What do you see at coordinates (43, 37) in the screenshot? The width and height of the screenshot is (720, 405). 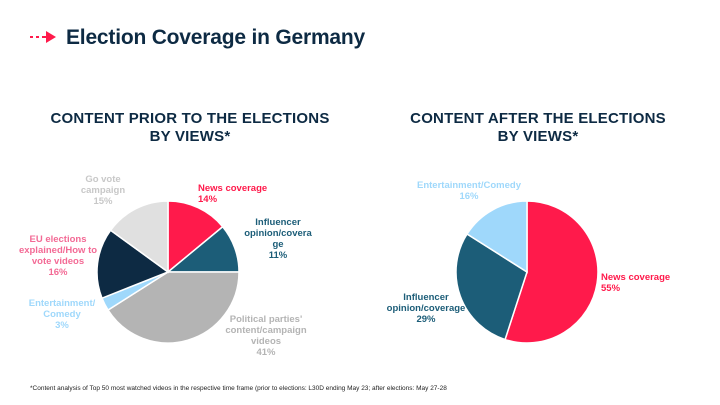 I see `arrow-icon` at bounding box center [43, 37].